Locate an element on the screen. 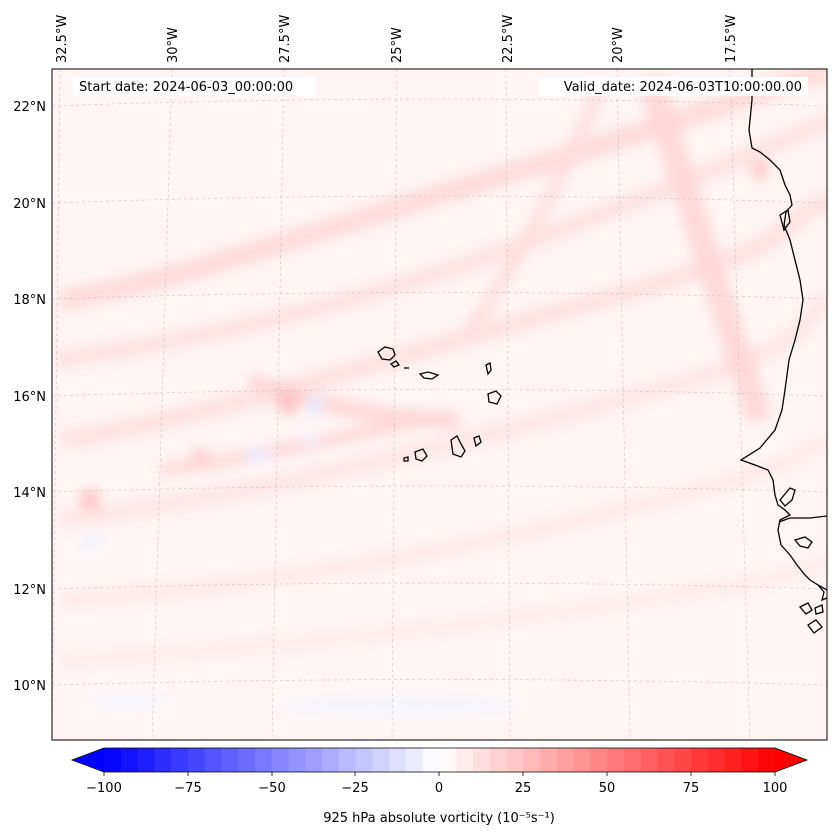  coastline-senegal is located at coordinates (802, 519).